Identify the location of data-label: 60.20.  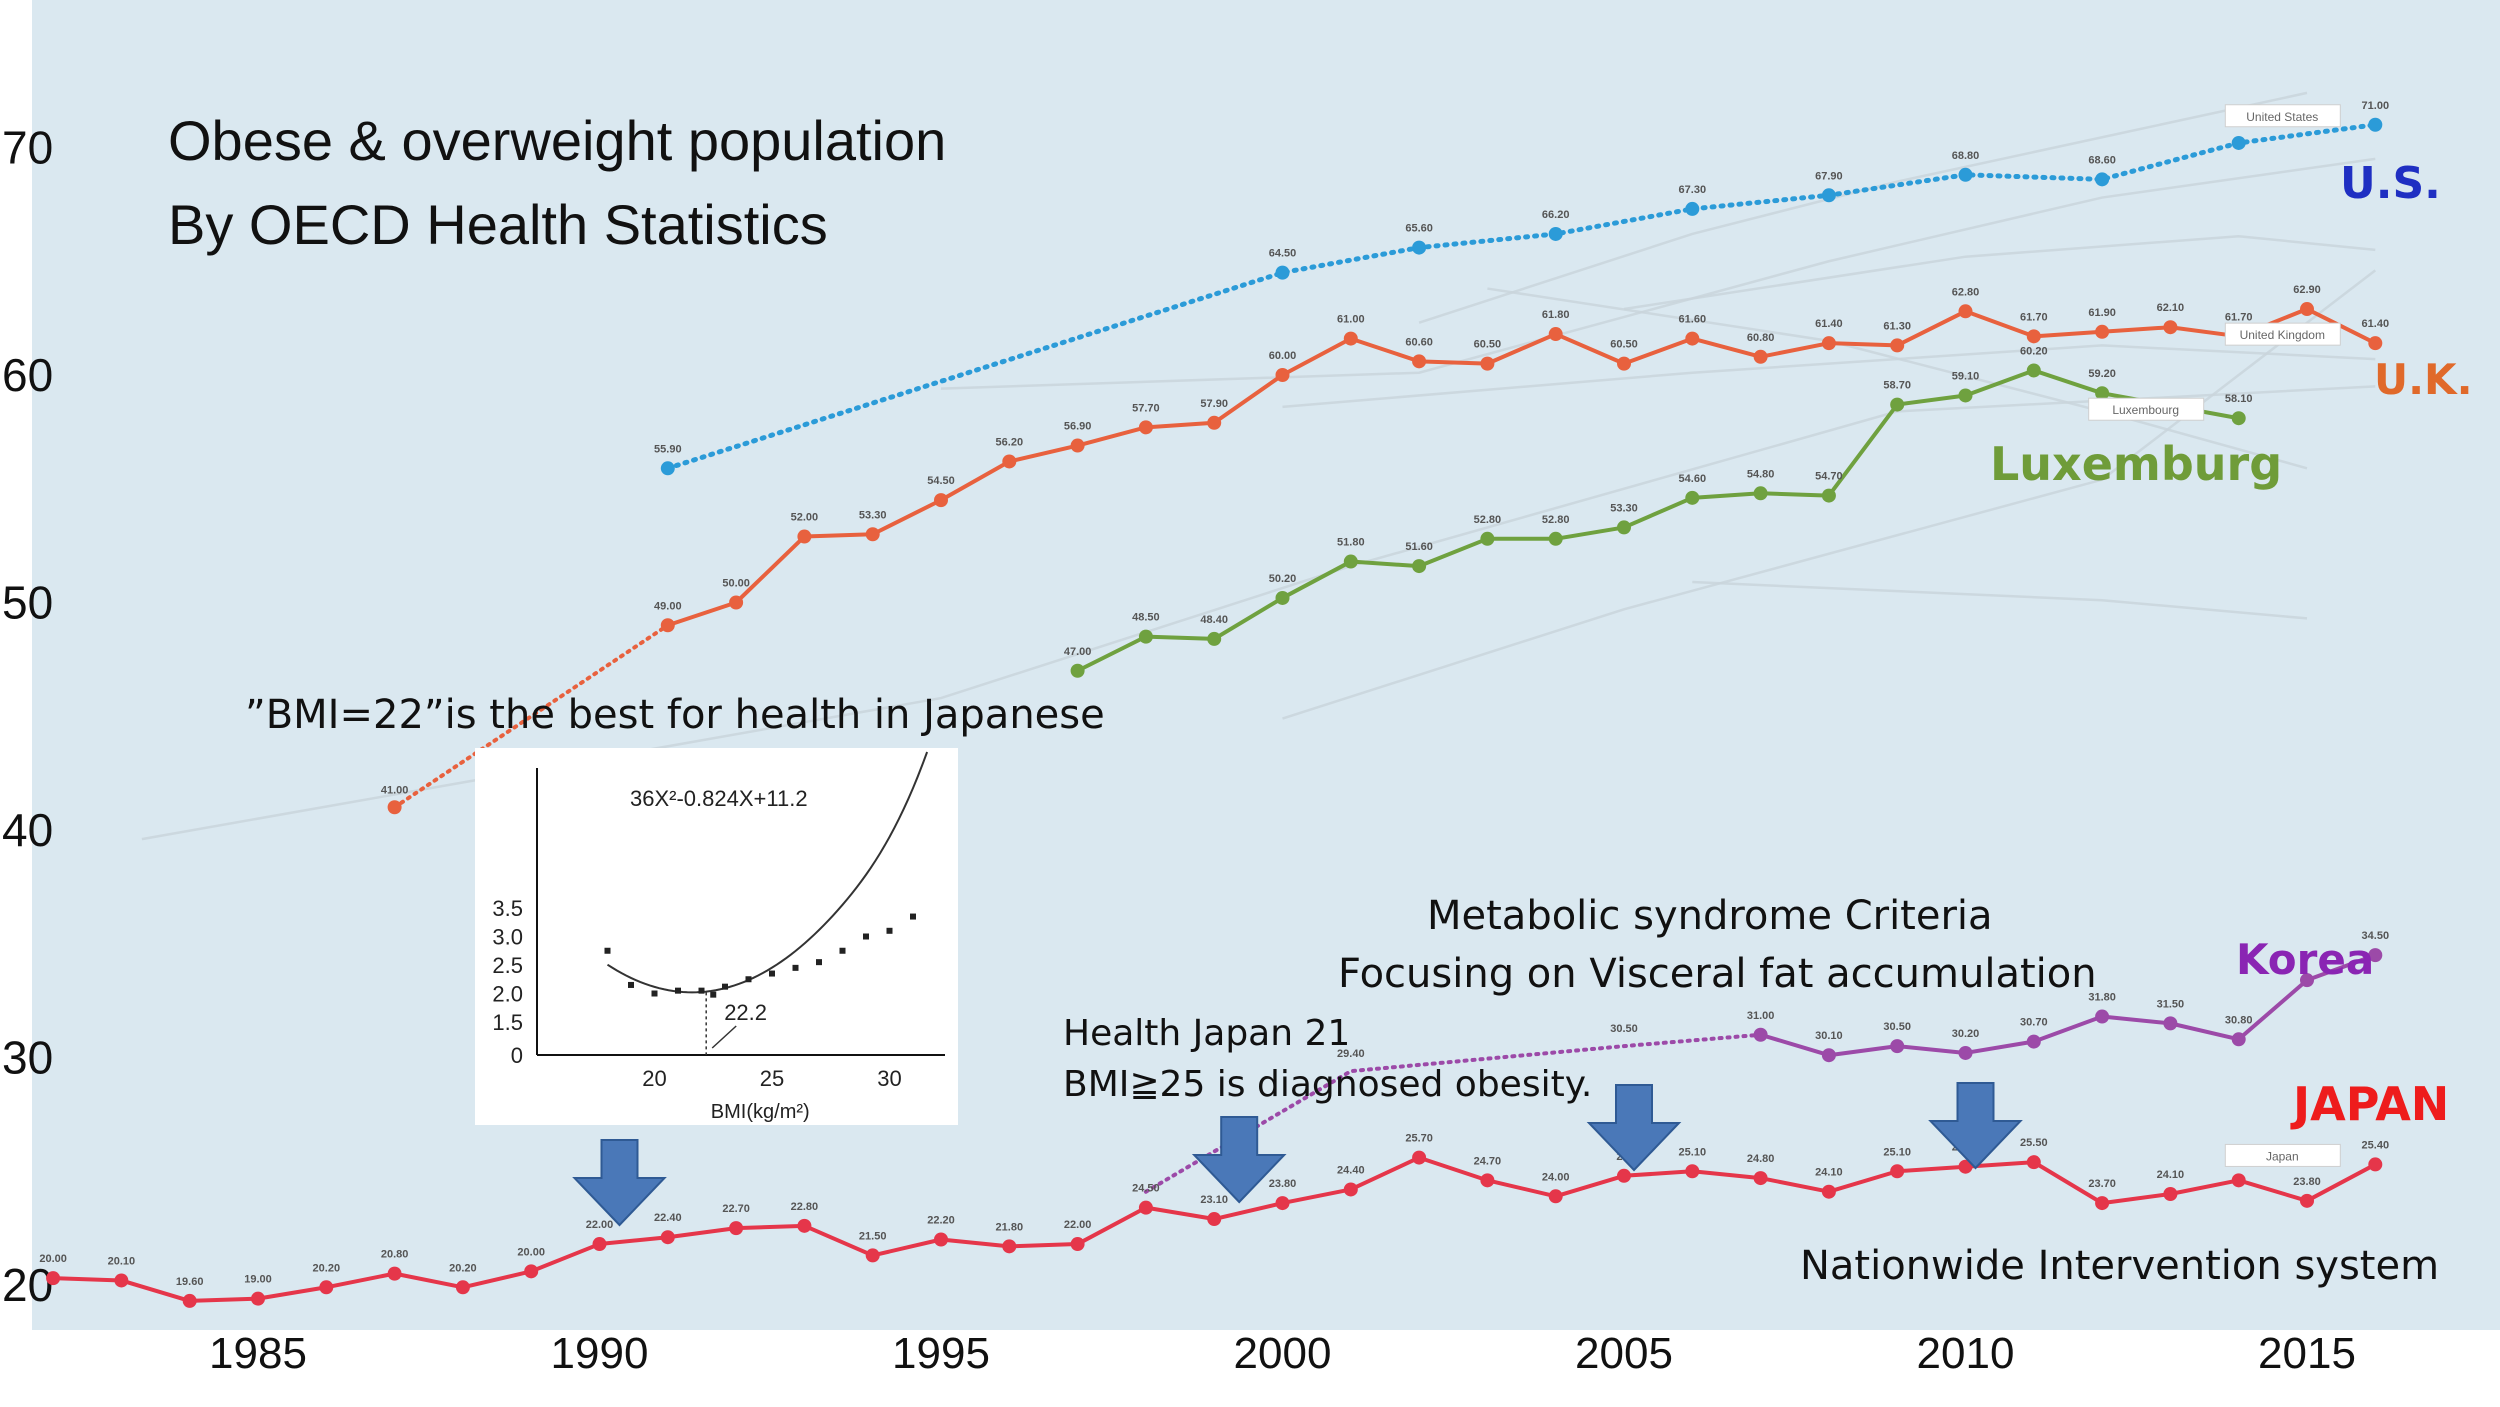
(2034, 351).